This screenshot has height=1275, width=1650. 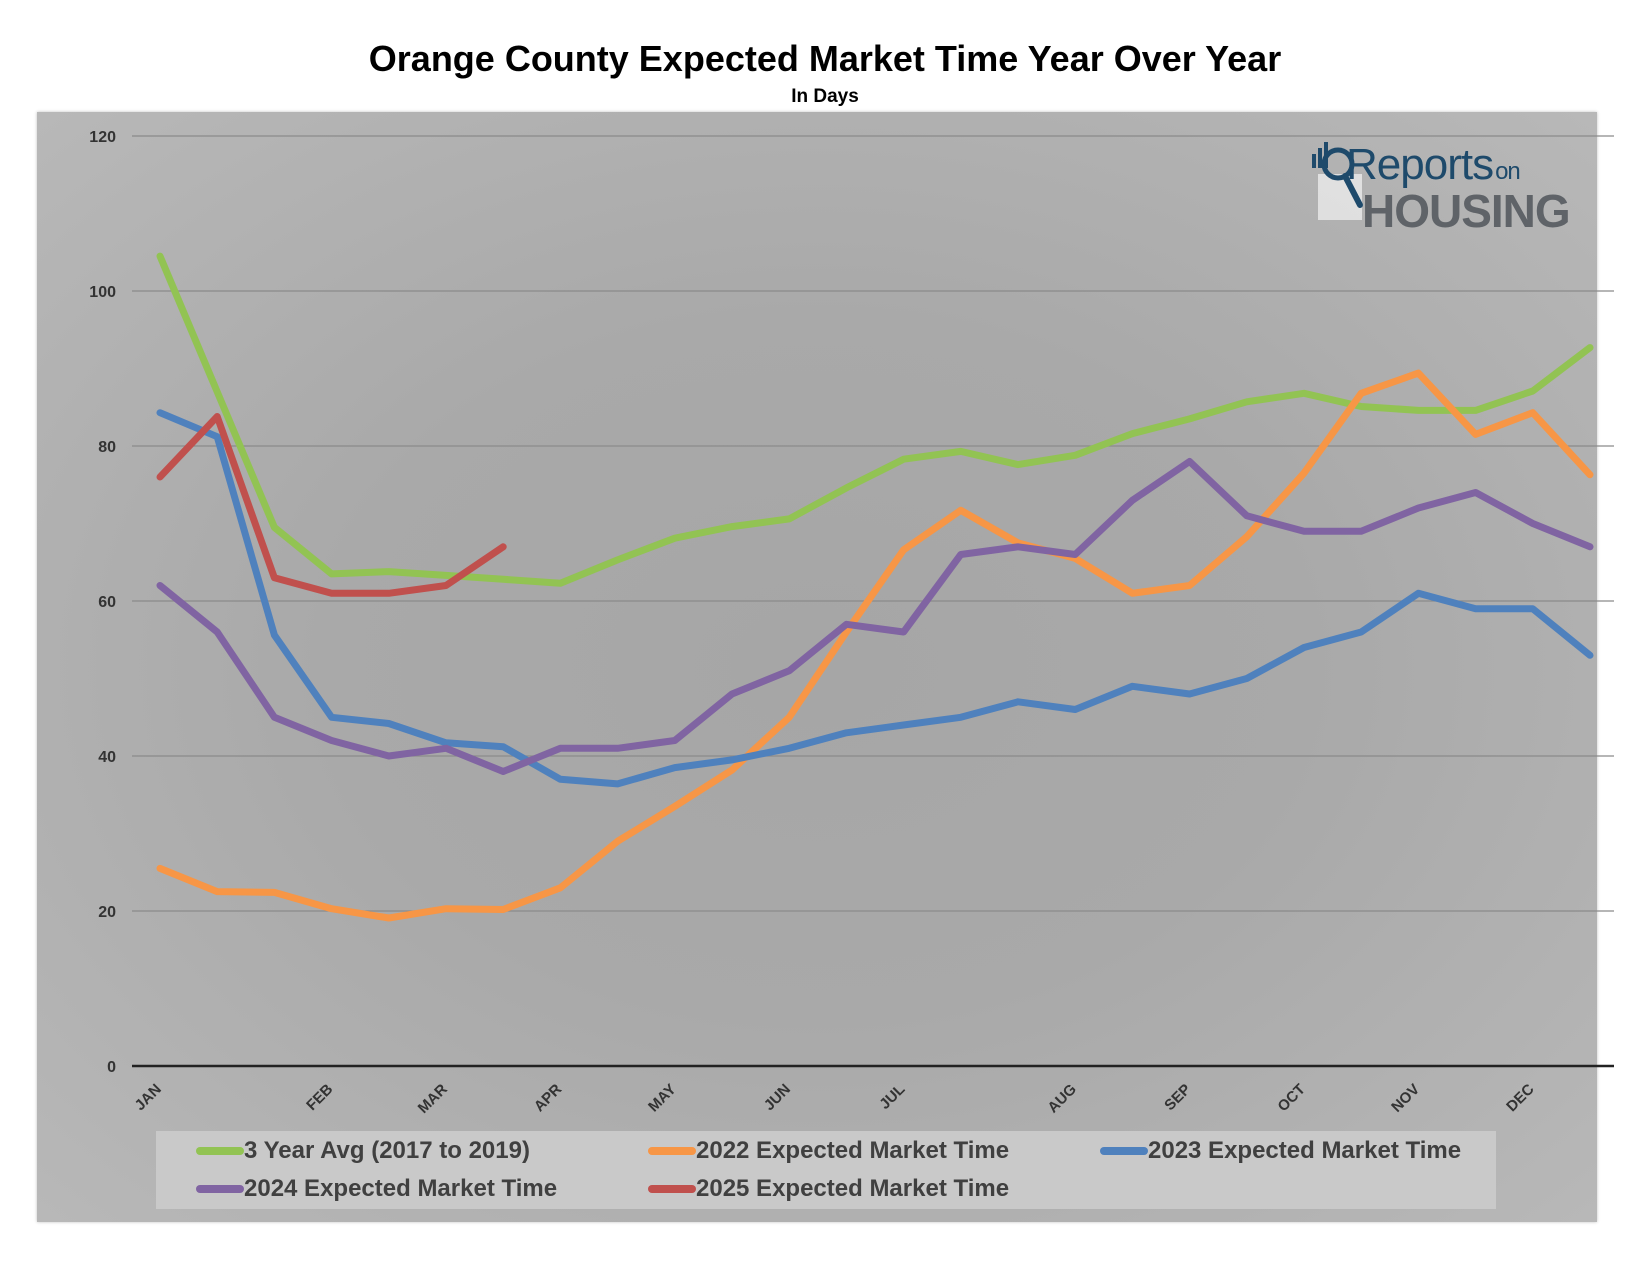 I want to click on y-tick-label: 0, so click(x=111, y=1067).